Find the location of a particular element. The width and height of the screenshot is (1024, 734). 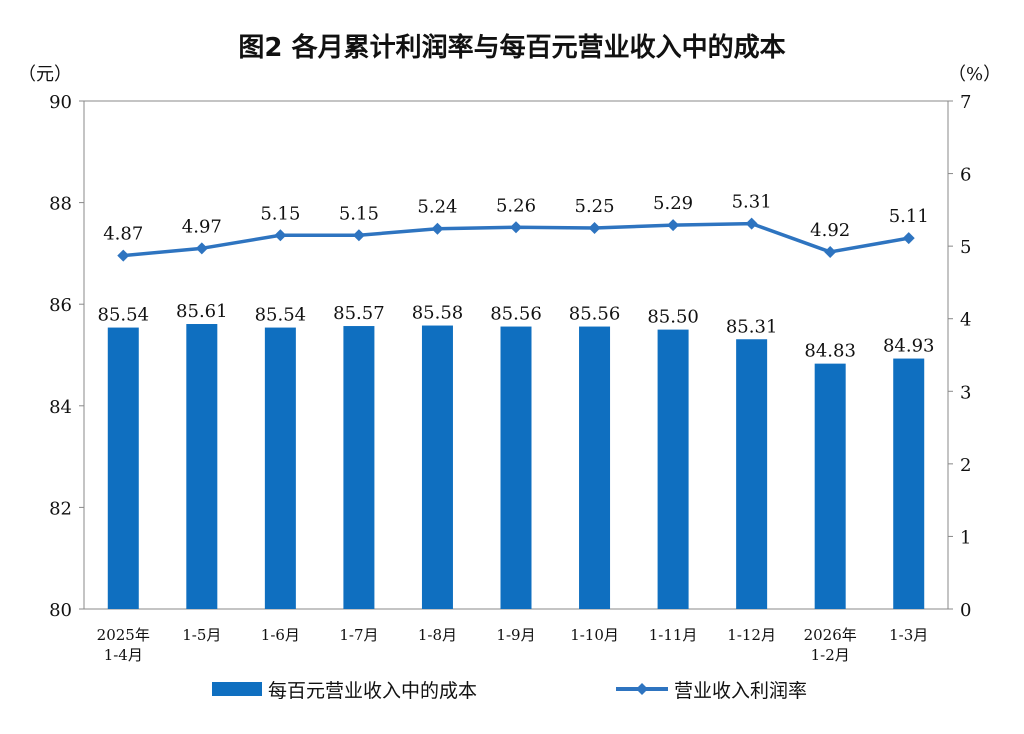

x-tick-label: 2025年 is located at coordinates (123, 635).